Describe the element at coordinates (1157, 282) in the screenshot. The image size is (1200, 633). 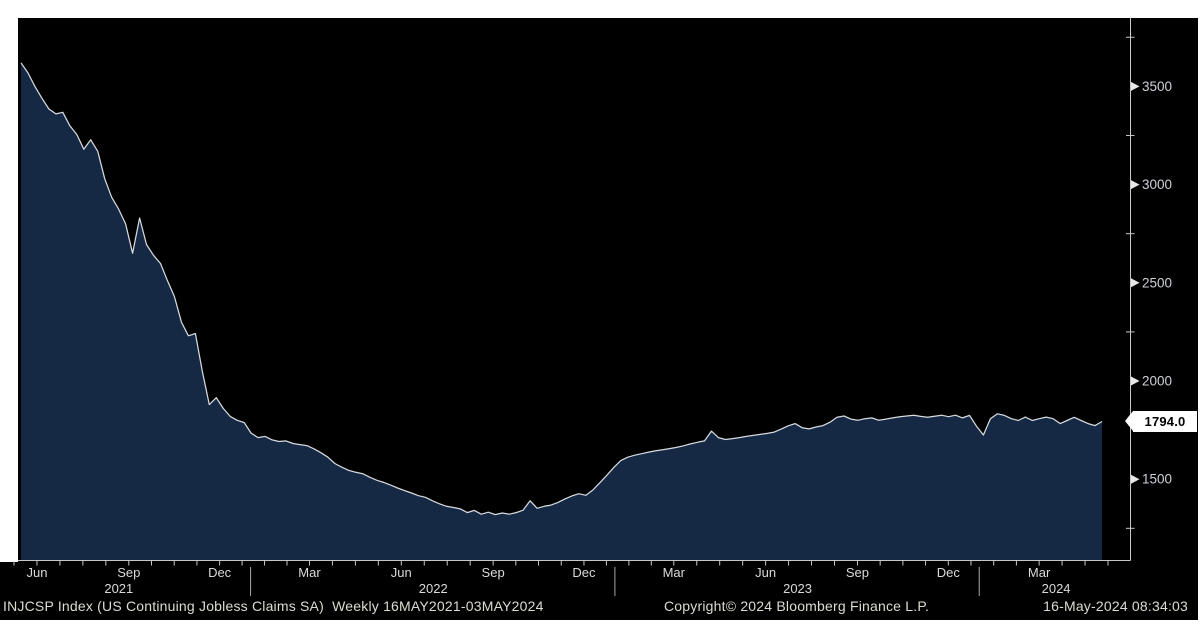
I see `y-tick-label: 2500` at that location.